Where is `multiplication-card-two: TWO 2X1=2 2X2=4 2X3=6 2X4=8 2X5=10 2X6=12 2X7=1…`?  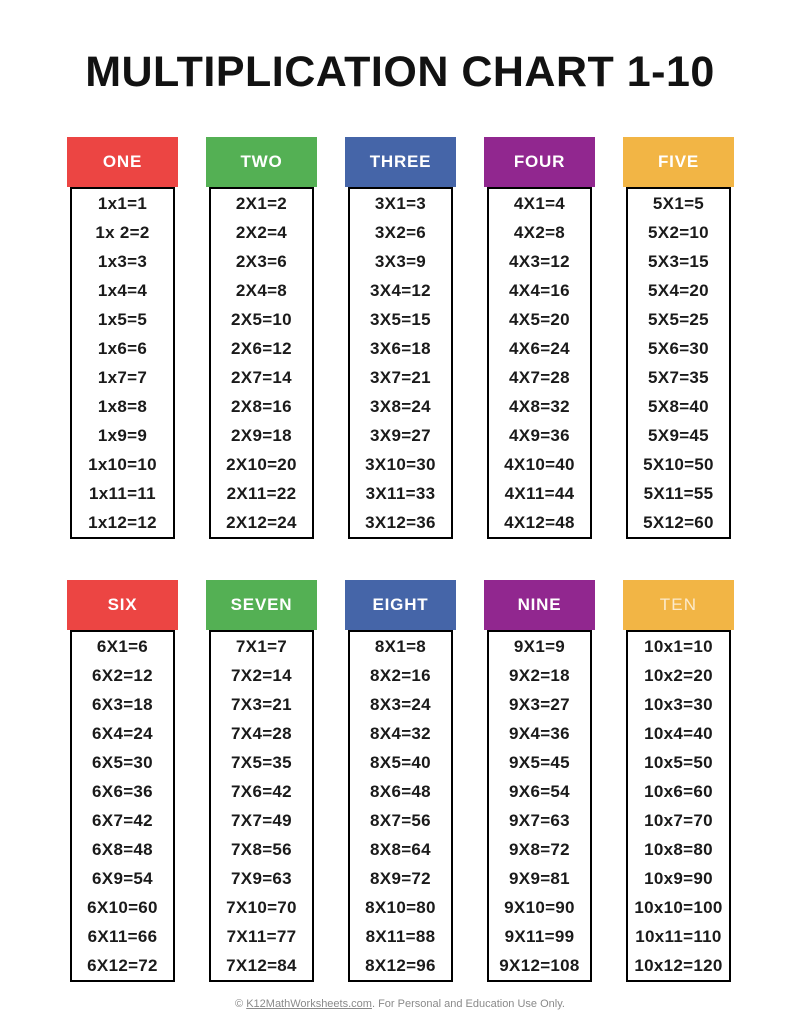 multiplication-card-two: TWO 2X1=2 2X2=4 2X3=6 2X4=8 2X5=10 2X6=12 2X7=1… is located at coordinates (261, 338).